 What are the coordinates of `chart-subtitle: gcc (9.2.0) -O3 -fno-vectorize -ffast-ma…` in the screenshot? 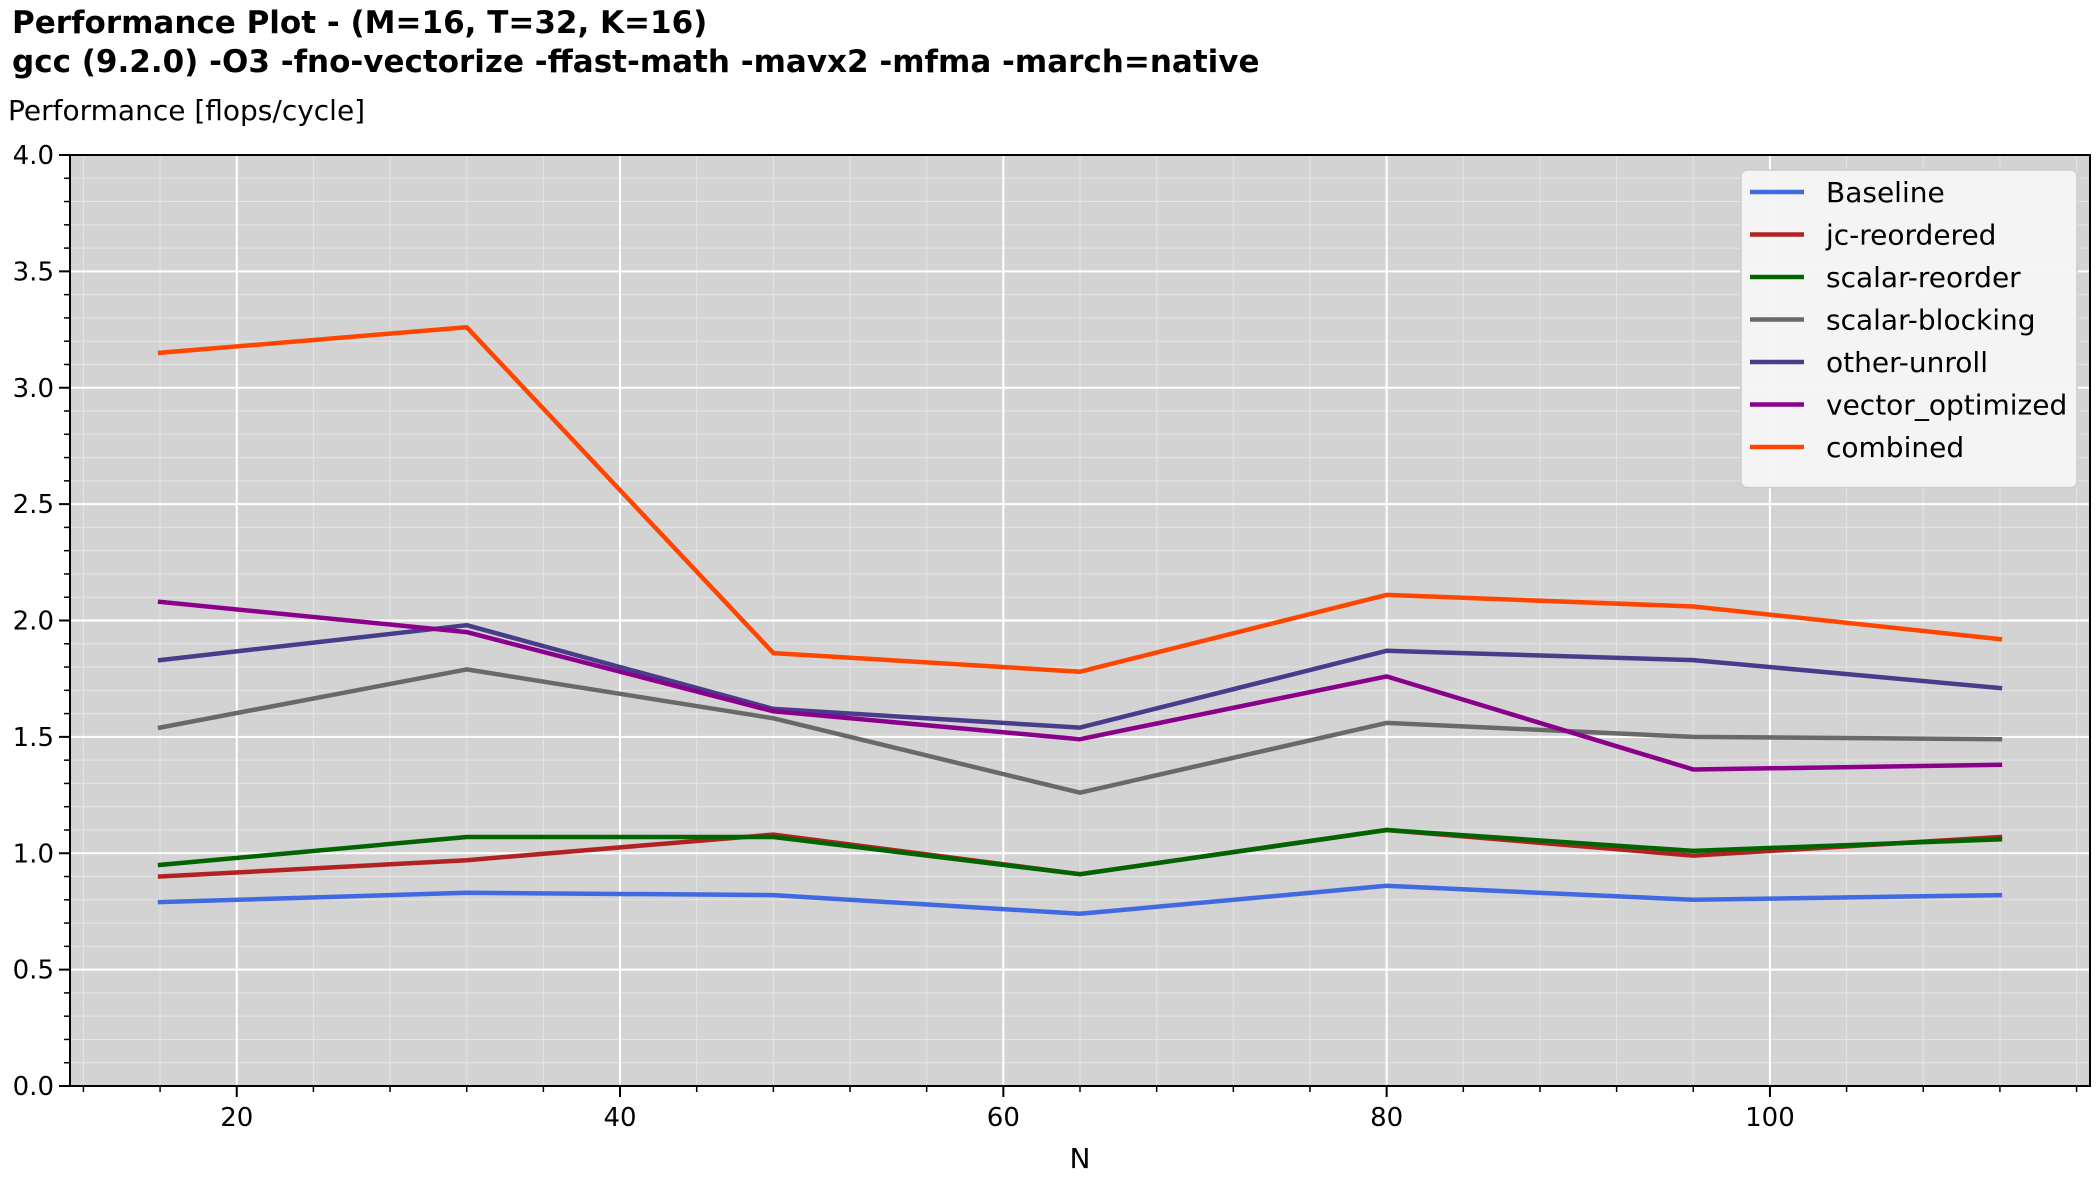 It's located at (636, 62).